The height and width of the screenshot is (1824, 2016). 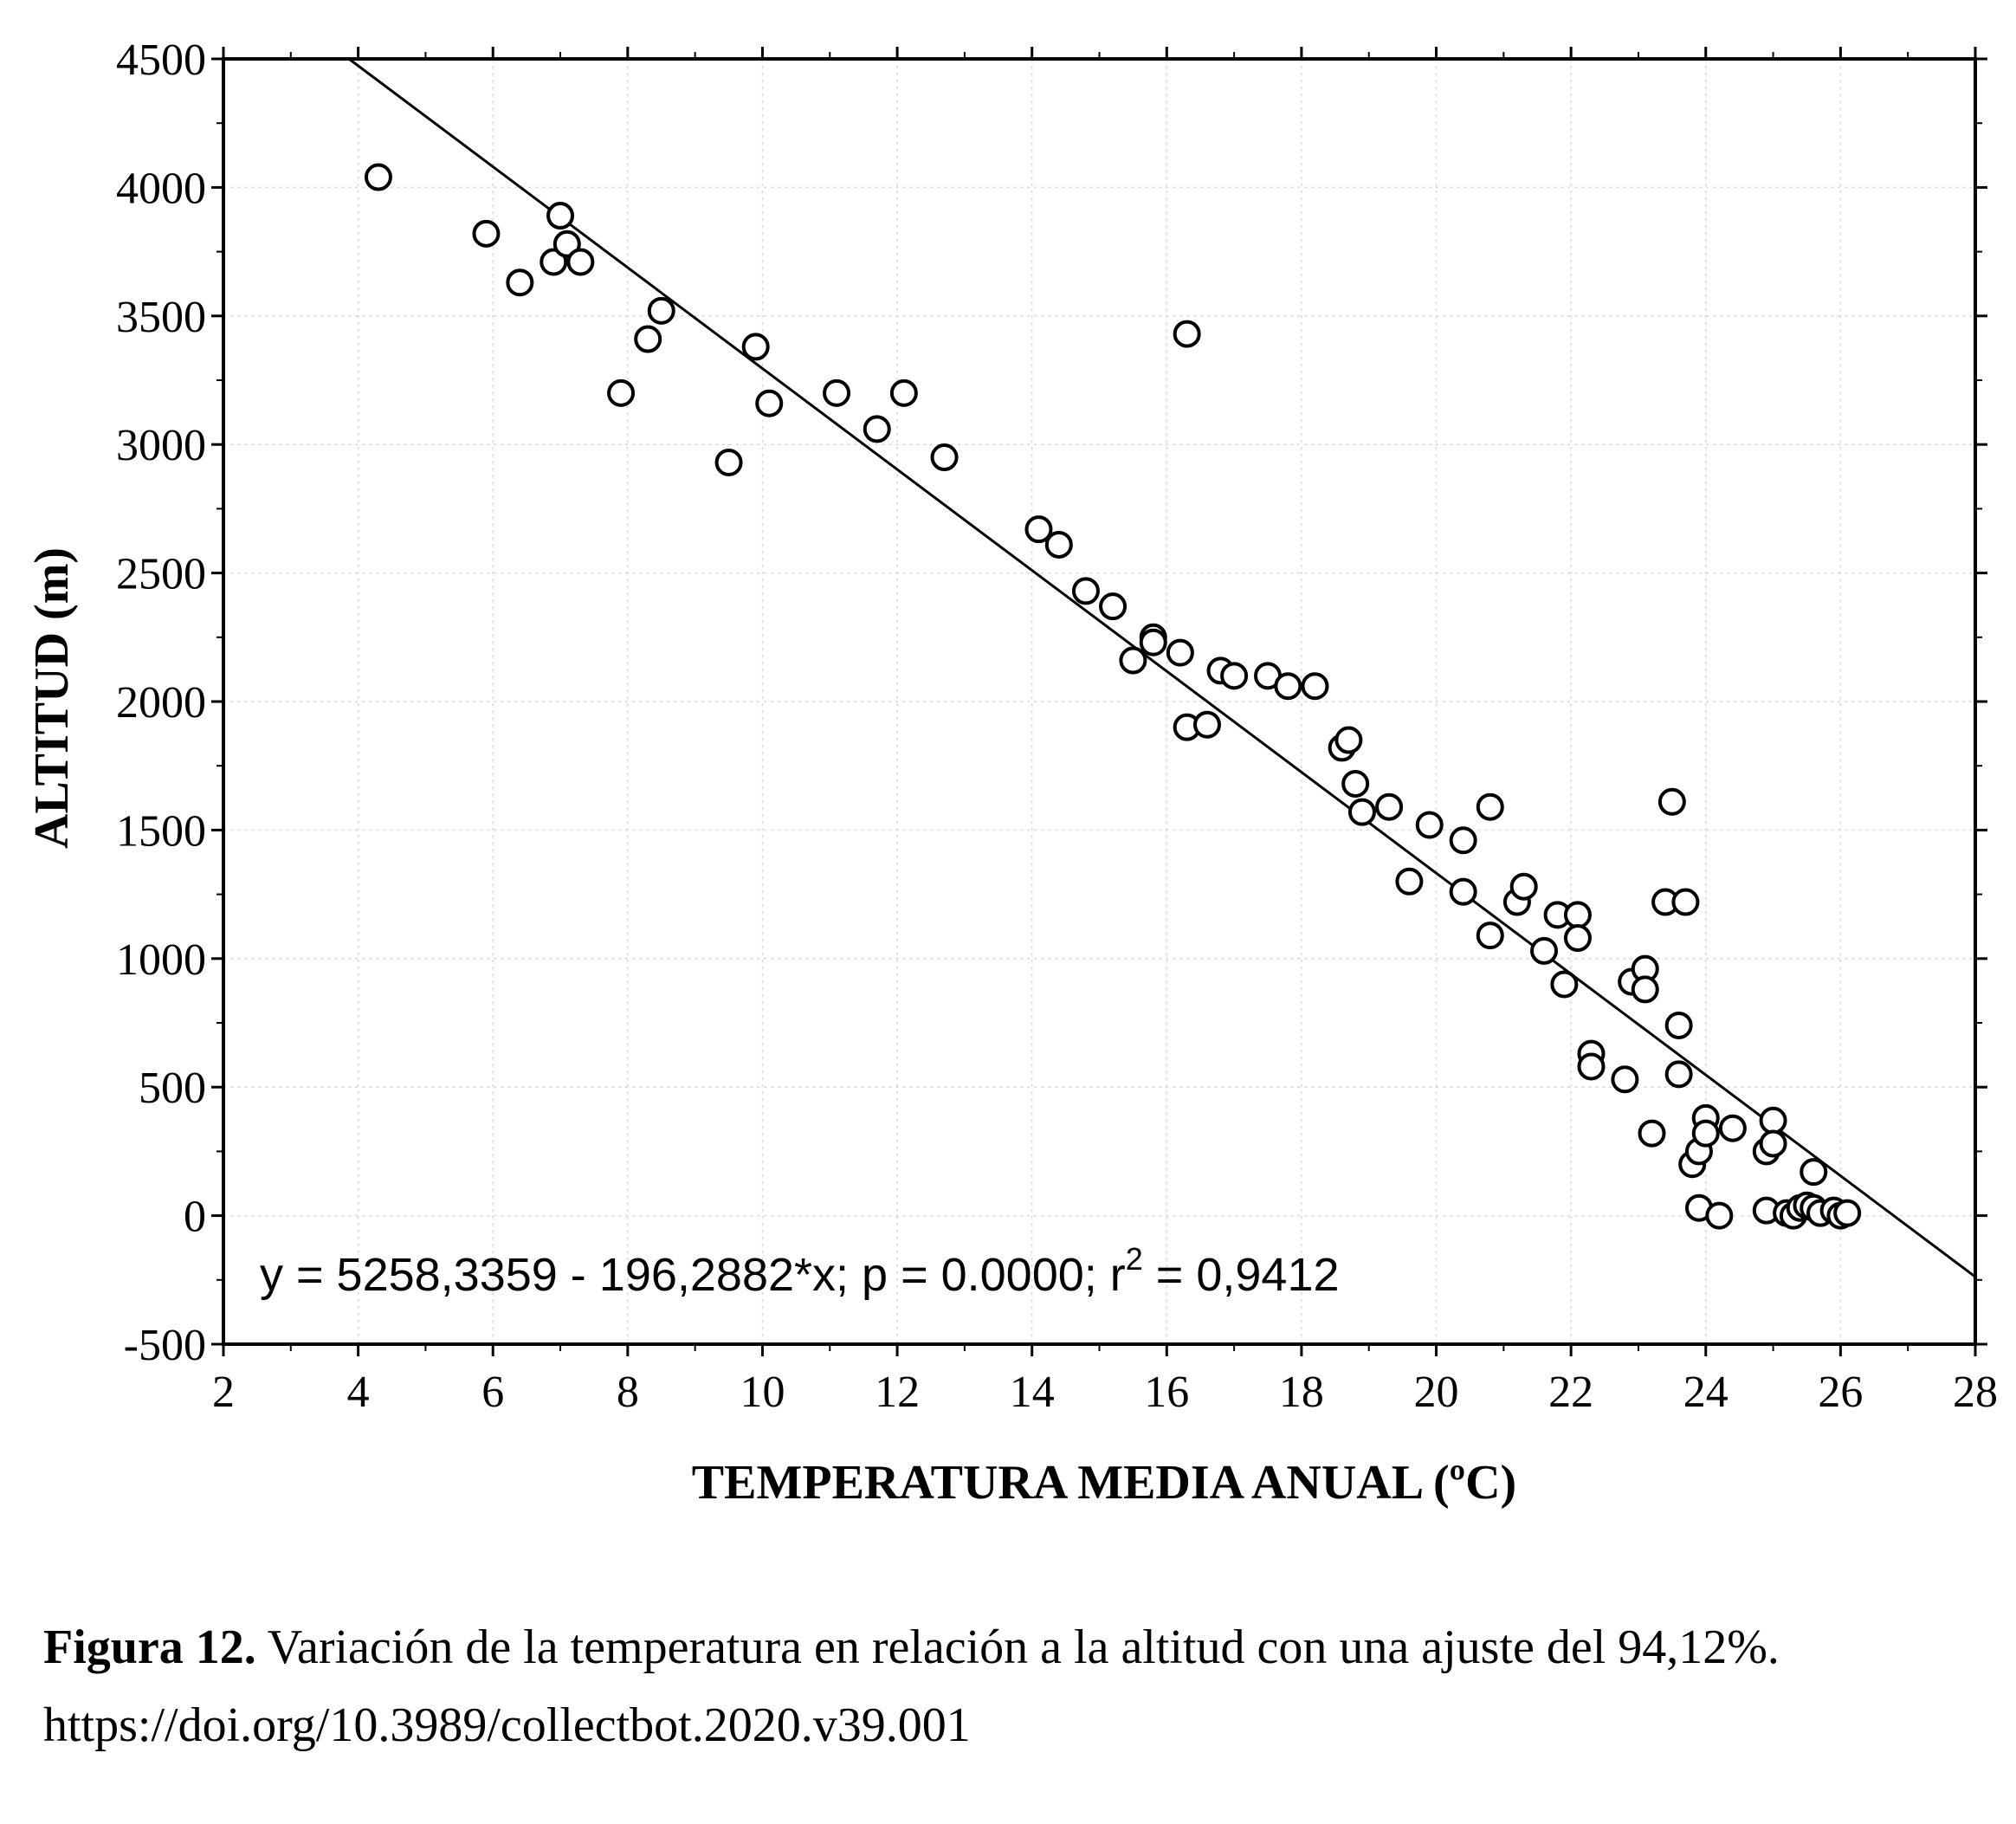 I want to click on x-tick-label: 4, so click(x=358, y=1392).